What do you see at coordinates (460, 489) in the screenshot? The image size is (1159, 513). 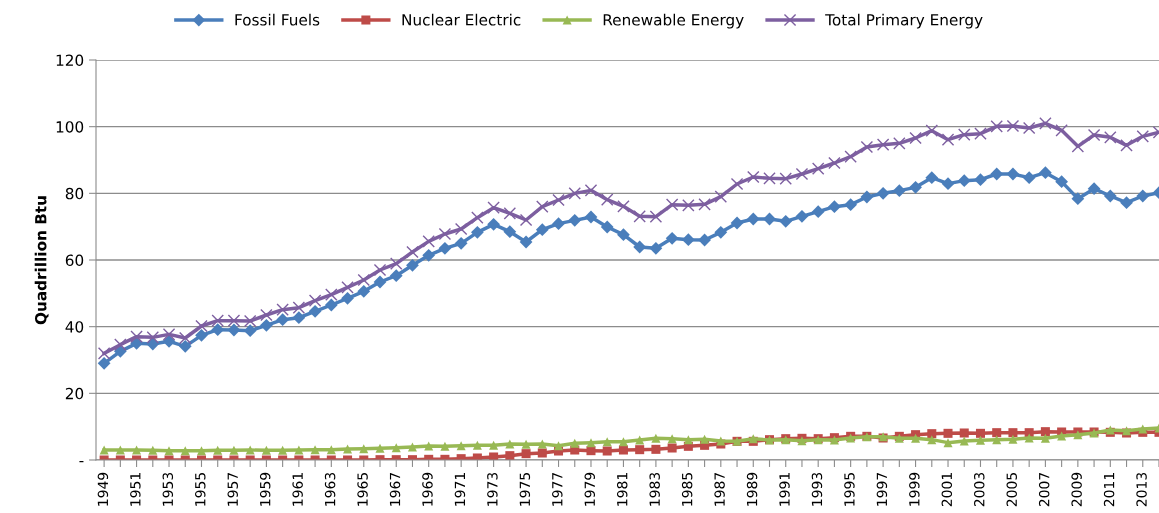 I see `x-tick-label: 1971` at bounding box center [460, 489].